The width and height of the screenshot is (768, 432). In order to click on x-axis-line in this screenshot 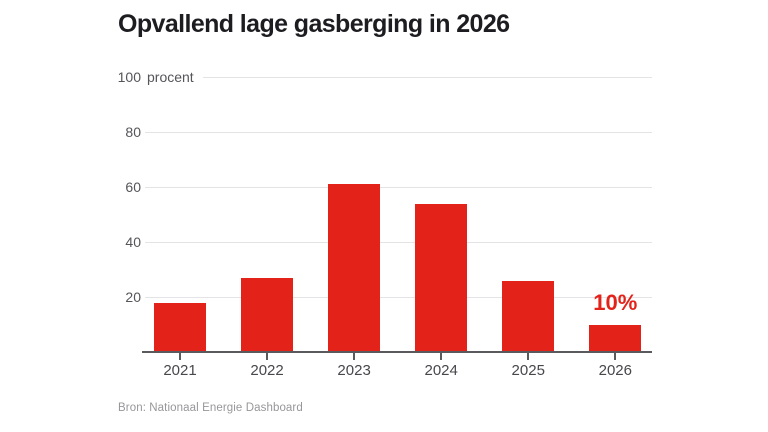, I will do `click(397, 352)`.